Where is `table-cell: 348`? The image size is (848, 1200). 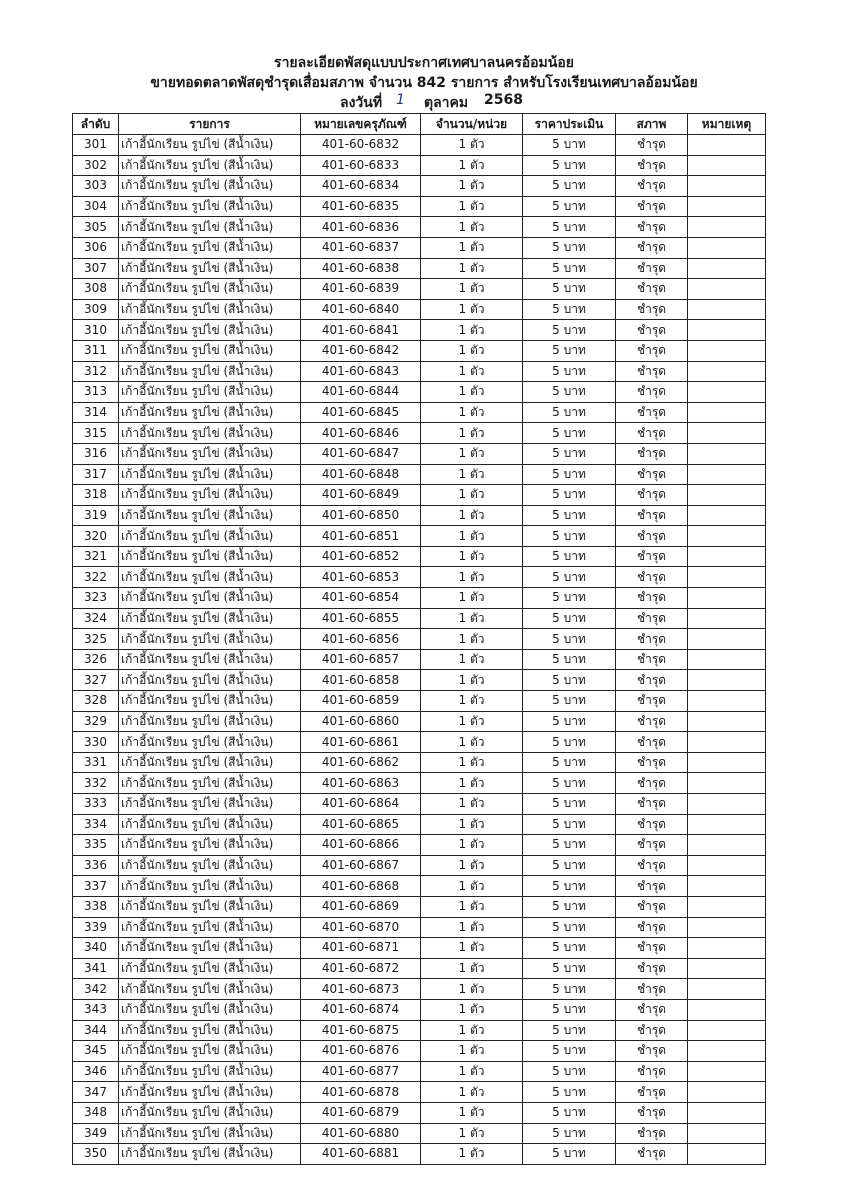
table-cell: 348 is located at coordinates (95, 1112).